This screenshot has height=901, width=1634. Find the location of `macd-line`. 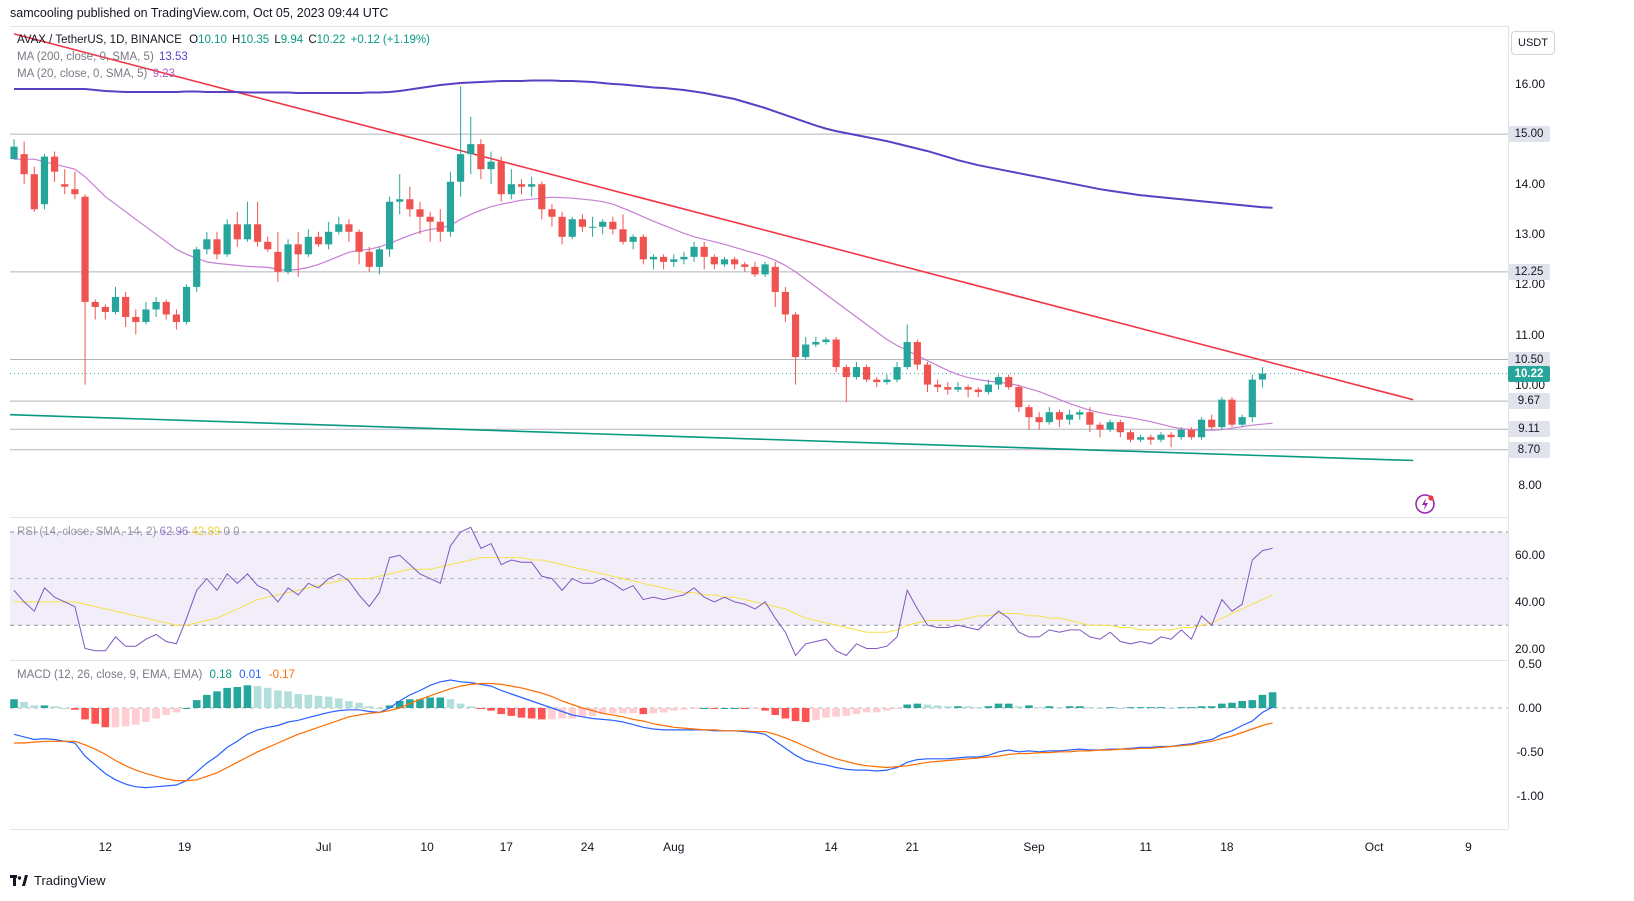

macd-line is located at coordinates (643, 734).